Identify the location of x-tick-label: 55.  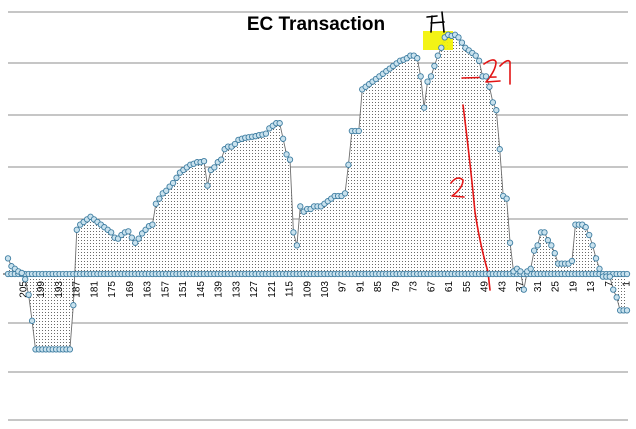
(467, 287).